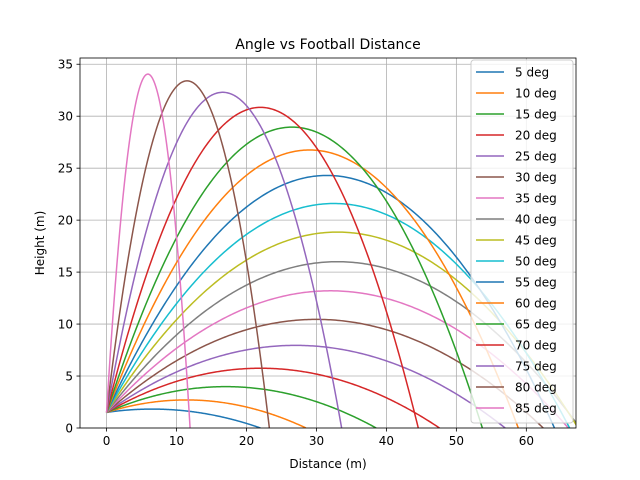 Image resolution: width=640 pixels, height=480 pixels. Describe the element at coordinates (536, 135) in the screenshot. I see `legend-label: 20 deg` at that location.